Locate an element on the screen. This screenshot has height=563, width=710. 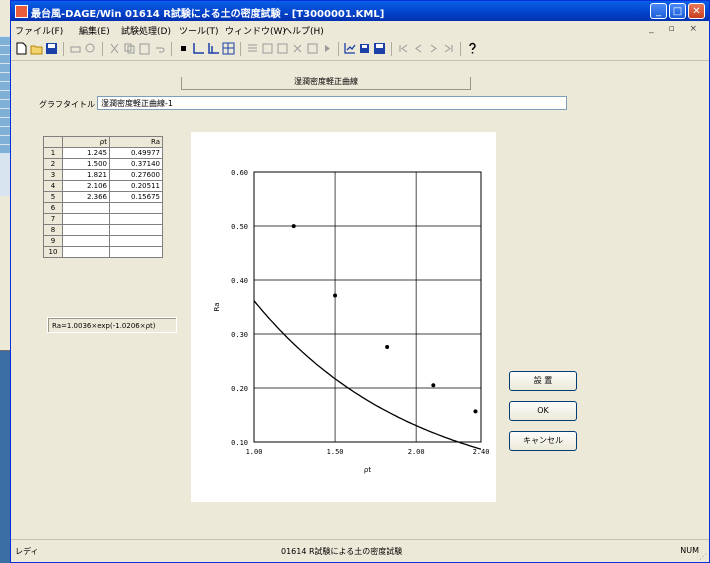
ra-cell: 0.37140 is located at coordinates (136, 164).